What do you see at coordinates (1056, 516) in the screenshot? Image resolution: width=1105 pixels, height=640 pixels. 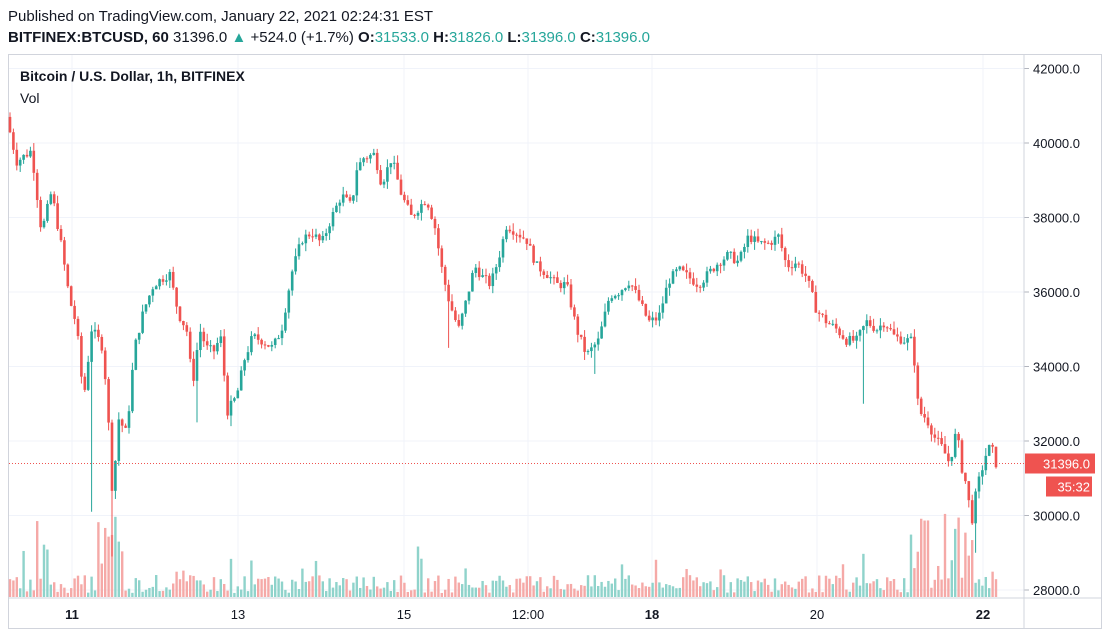 I see `y-tick-label: 30000.0` at bounding box center [1056, 516].